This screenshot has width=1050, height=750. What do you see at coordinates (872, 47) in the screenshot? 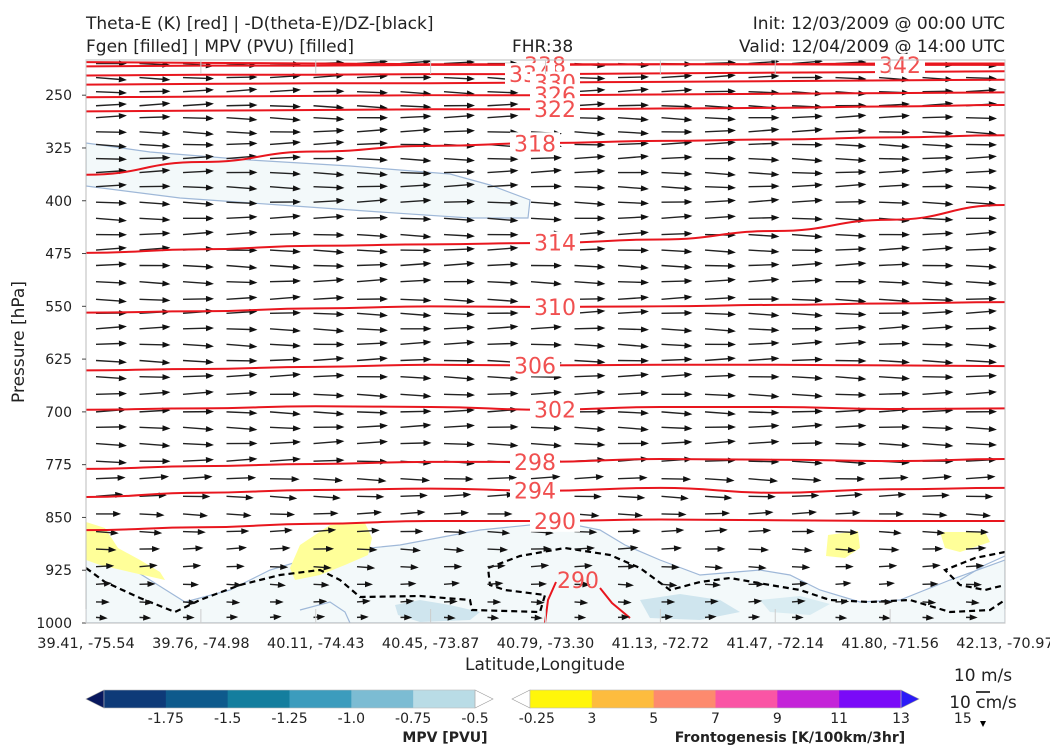
I see `valid-time: Valid: 12/04/2009 @ 14:00 UTC` at bounding box center [872, 47].